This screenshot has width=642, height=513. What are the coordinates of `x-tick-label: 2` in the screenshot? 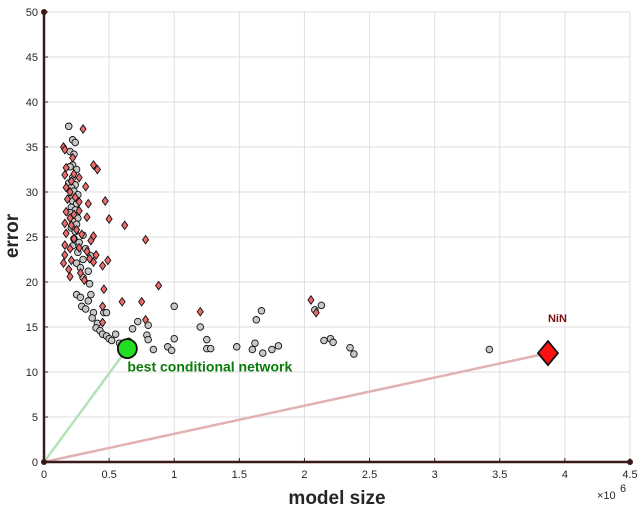 It's located at (304, 475).